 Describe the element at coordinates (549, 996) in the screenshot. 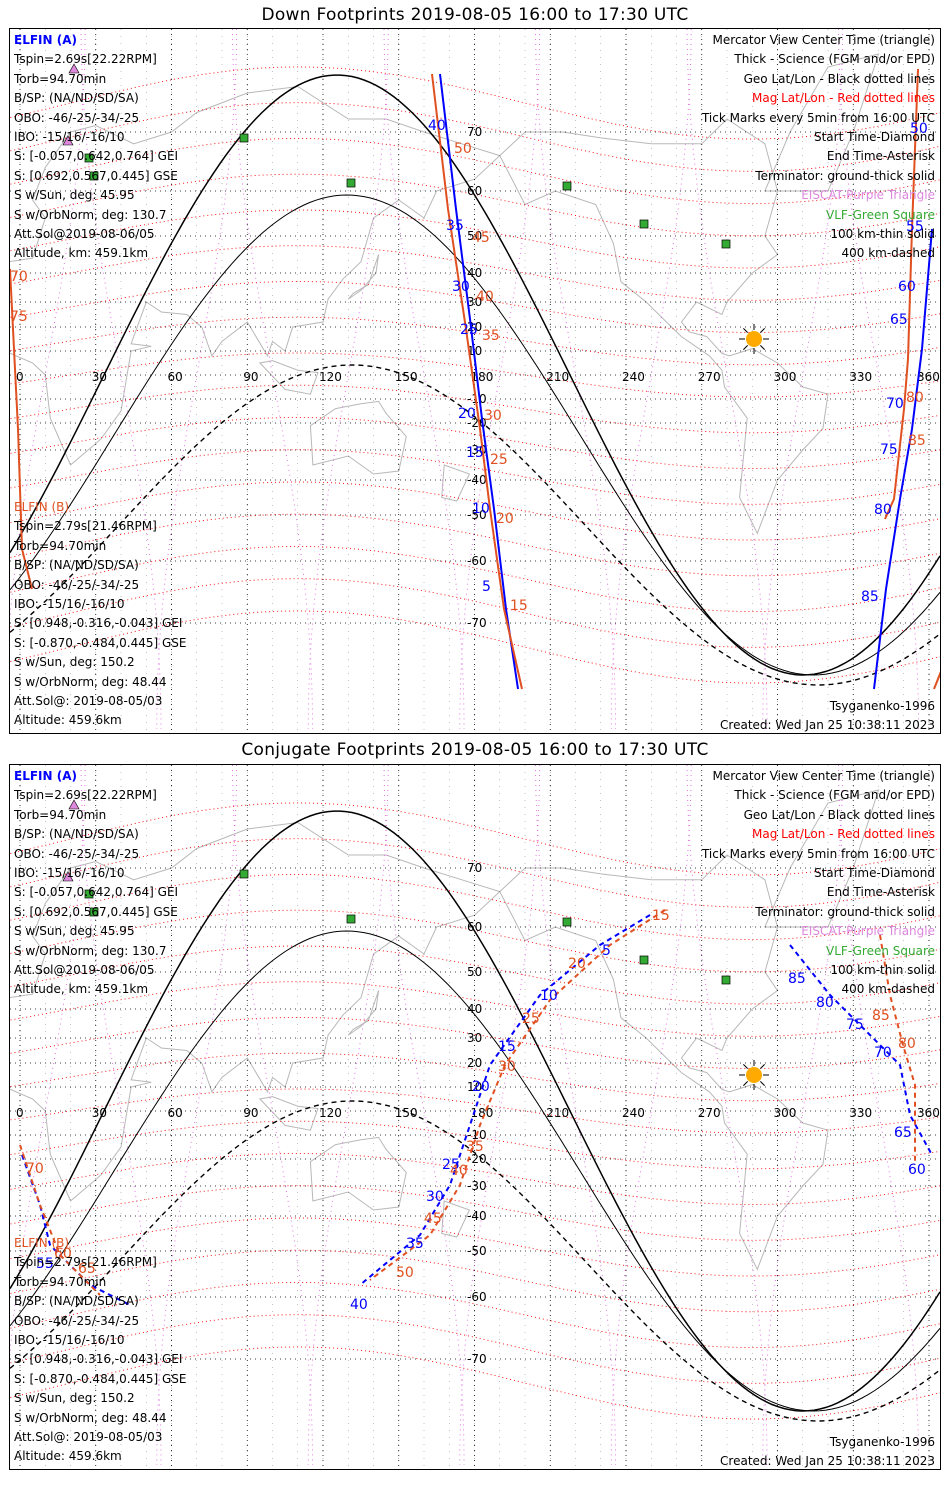

I see `track-time-label: 10` at that location.